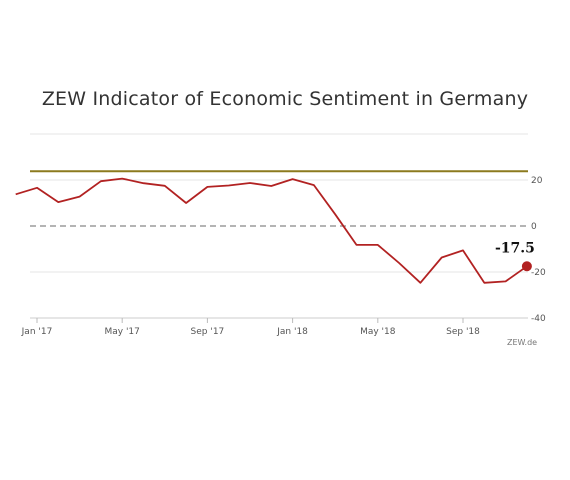  I want to click on x-tick-label: Jan '18, so click(292, 332).